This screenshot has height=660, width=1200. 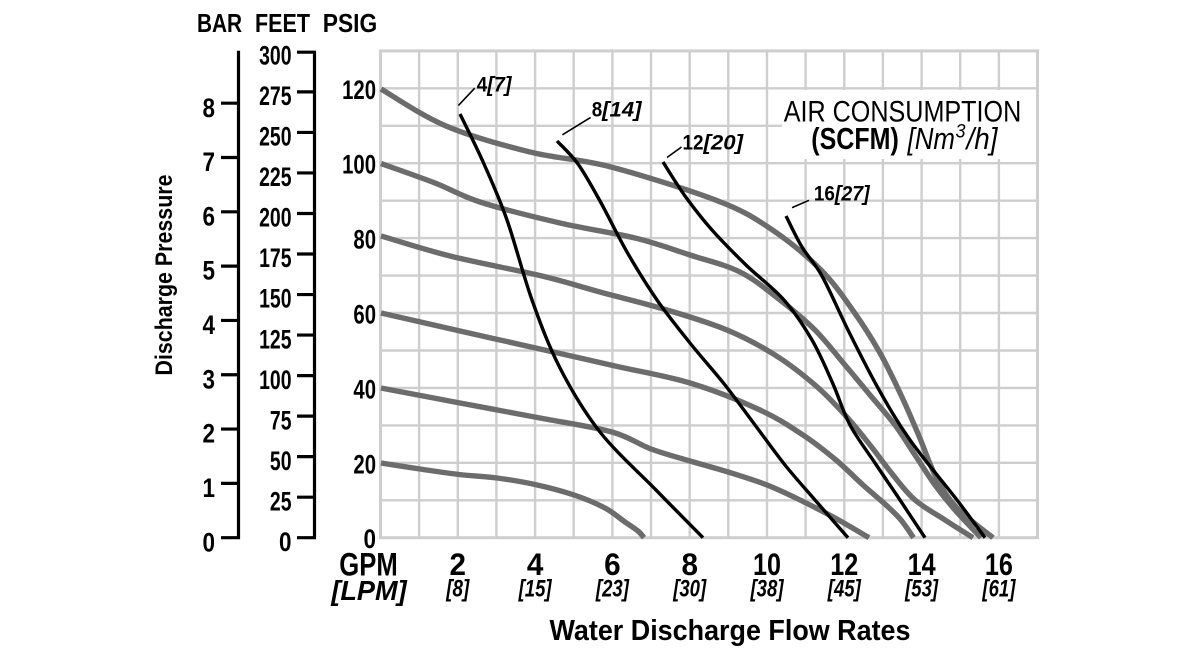 What do you see at coordinates (458, 589) in the screenshot?
I see `svg-text: [8]` at bounding box center [458, 589].